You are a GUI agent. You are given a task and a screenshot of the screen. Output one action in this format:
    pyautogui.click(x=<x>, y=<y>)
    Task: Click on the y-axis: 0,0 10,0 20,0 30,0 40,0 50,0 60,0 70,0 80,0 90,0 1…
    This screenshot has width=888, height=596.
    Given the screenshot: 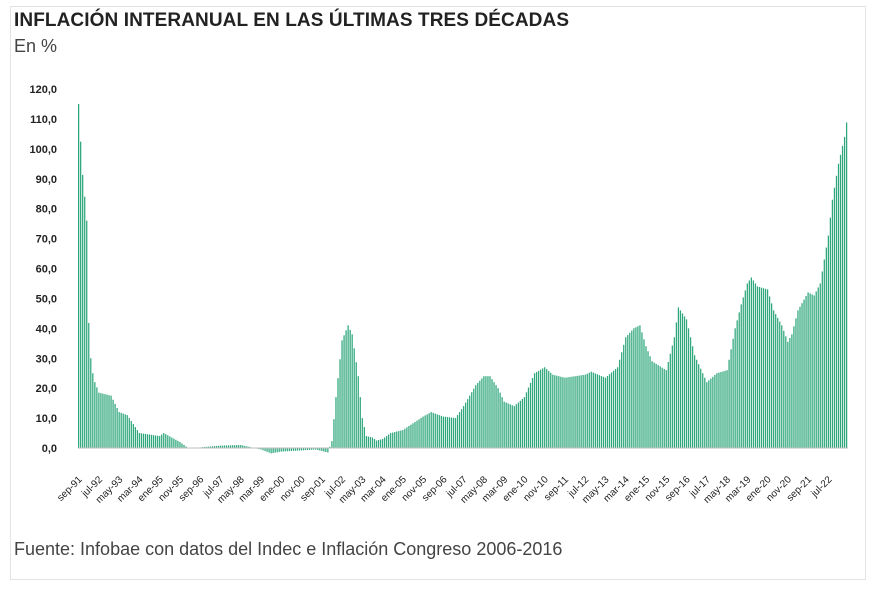 What is the action you would take?
    pyautogui.click(x=43, y=269)
    